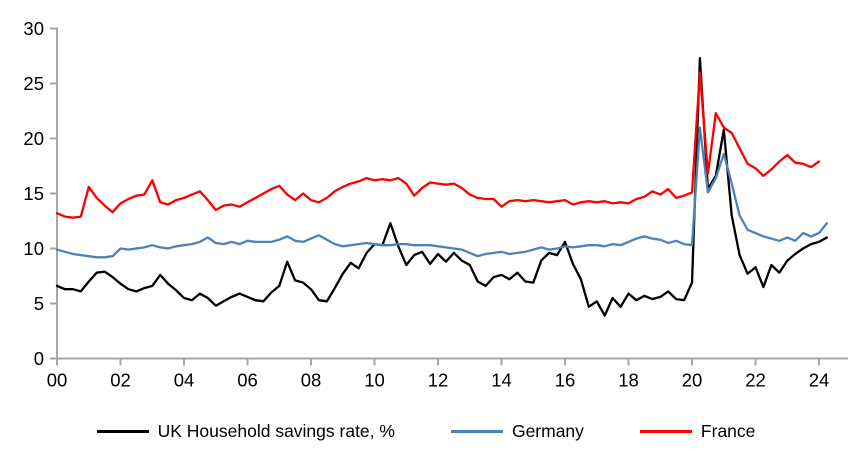 This screenshot has height=476, width=852. I want to click on legend-item-uk: UK Household savings rate, %, so click(245, 431).